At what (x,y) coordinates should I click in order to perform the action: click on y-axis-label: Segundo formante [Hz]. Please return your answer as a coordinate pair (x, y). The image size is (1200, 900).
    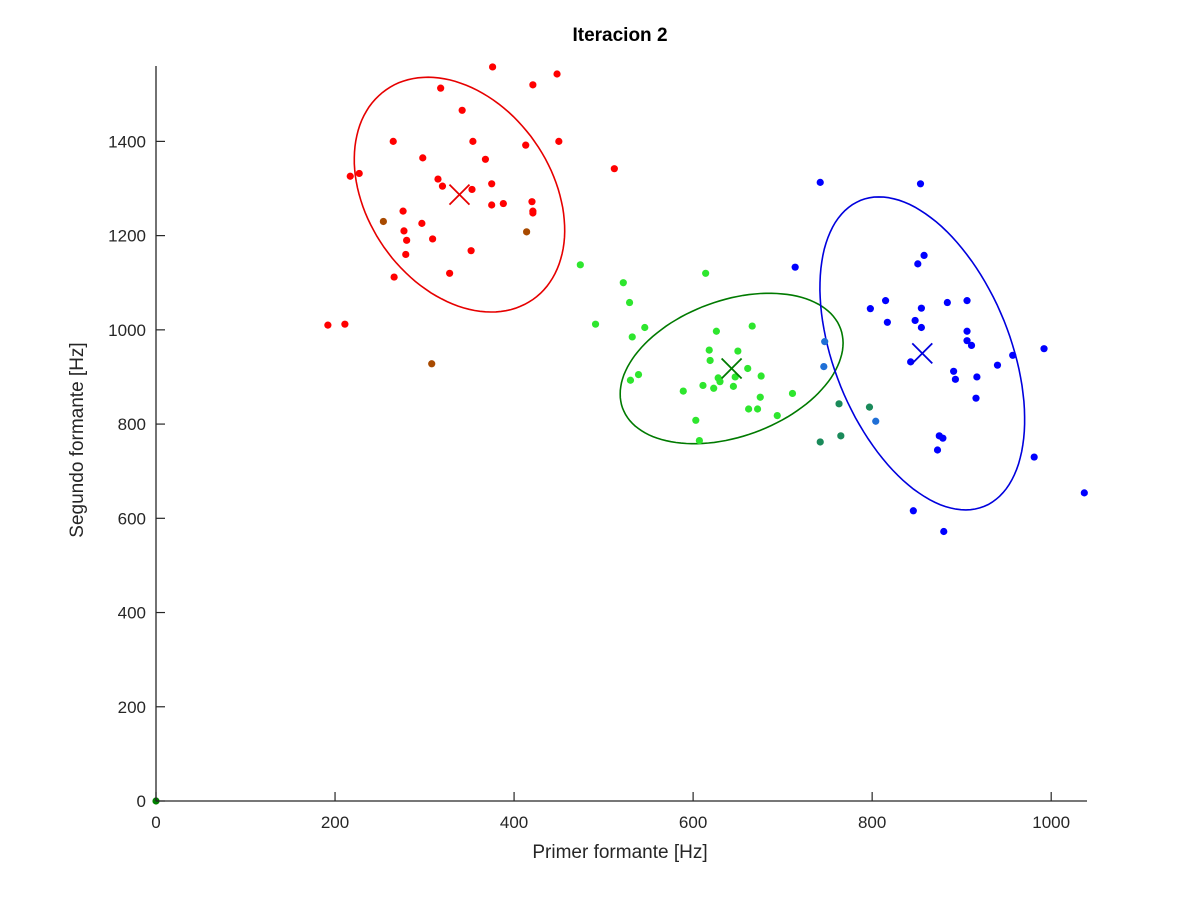
    Looking at the image, I should click on (77, 439).